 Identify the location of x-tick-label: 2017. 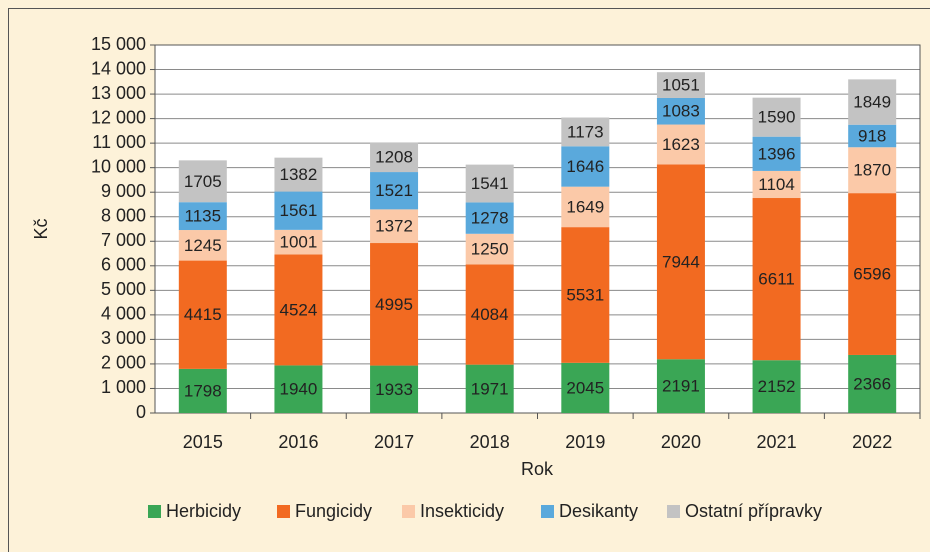
(394, 442).